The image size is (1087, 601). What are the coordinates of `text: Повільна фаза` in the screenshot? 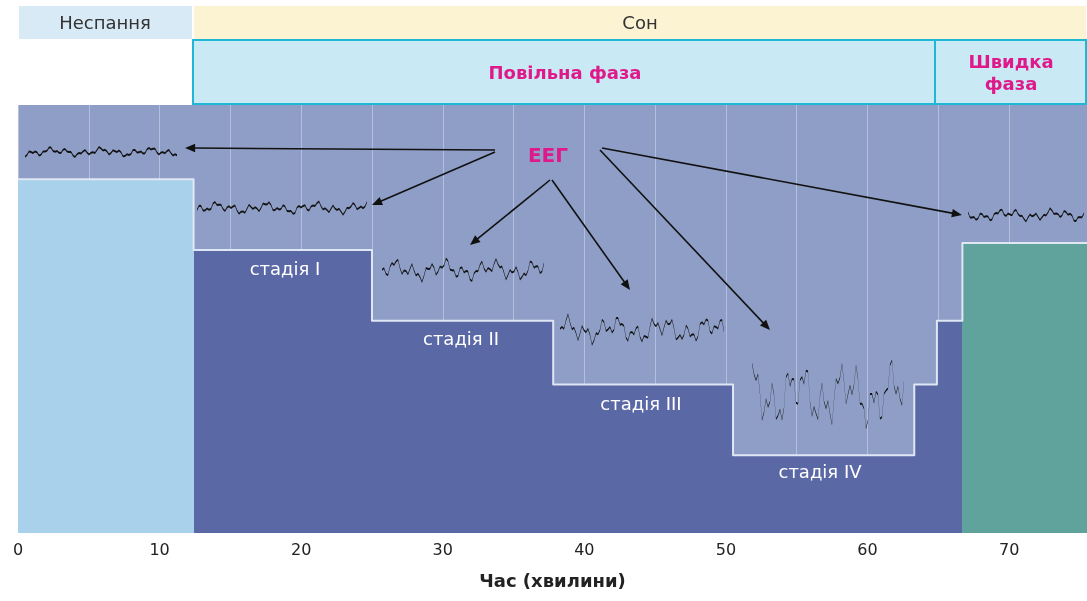 It's located at (565, 72).